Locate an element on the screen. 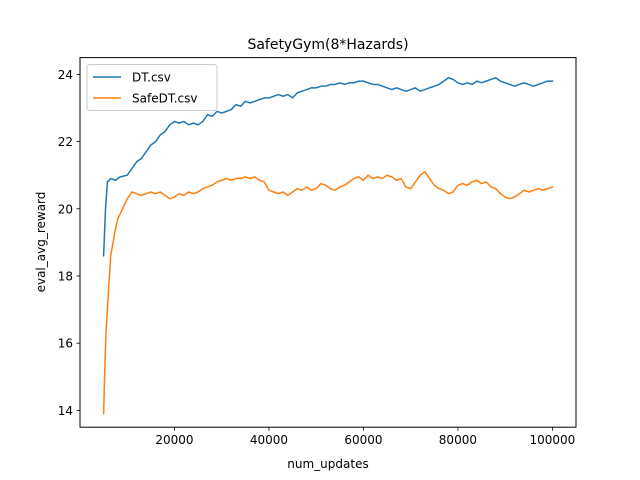 This screenshot has width=640, height=480. y-tick-label: 22 is located at coordinates (65, 142).